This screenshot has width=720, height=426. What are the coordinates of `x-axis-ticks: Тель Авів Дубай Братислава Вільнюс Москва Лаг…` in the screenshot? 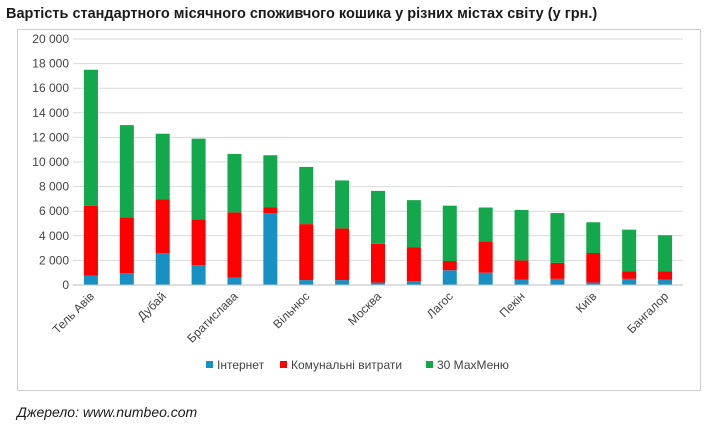 It's located at (361, 317).